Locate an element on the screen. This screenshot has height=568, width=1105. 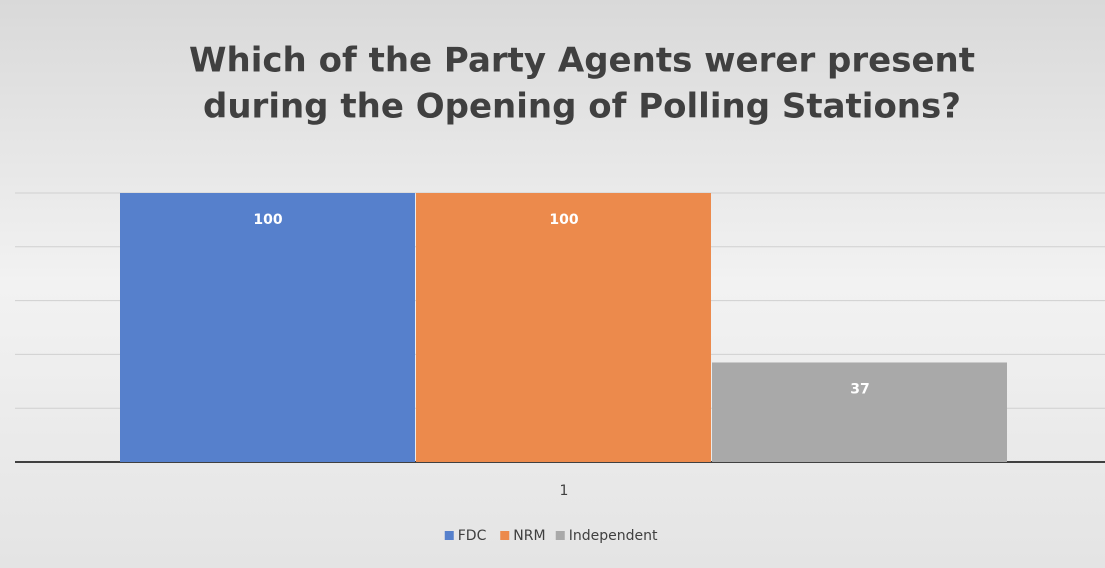
chart-title: Which of the Party Agents werer present is located at coordinates (582, 61).